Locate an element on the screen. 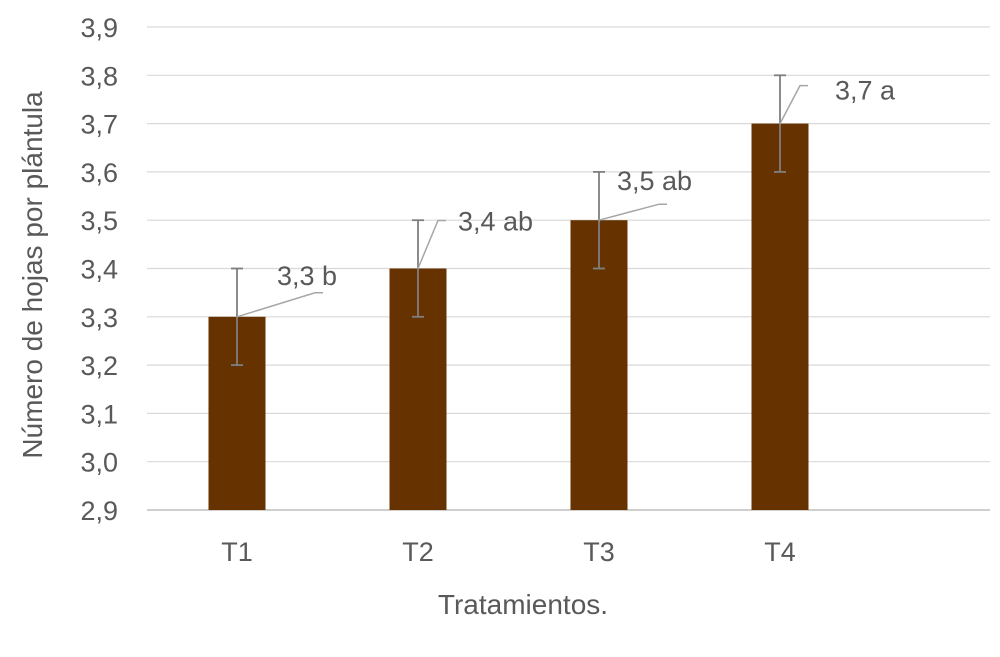 The image size is (1000, 657). data-label: 3,4 ab is located at coordinates (495, 222).